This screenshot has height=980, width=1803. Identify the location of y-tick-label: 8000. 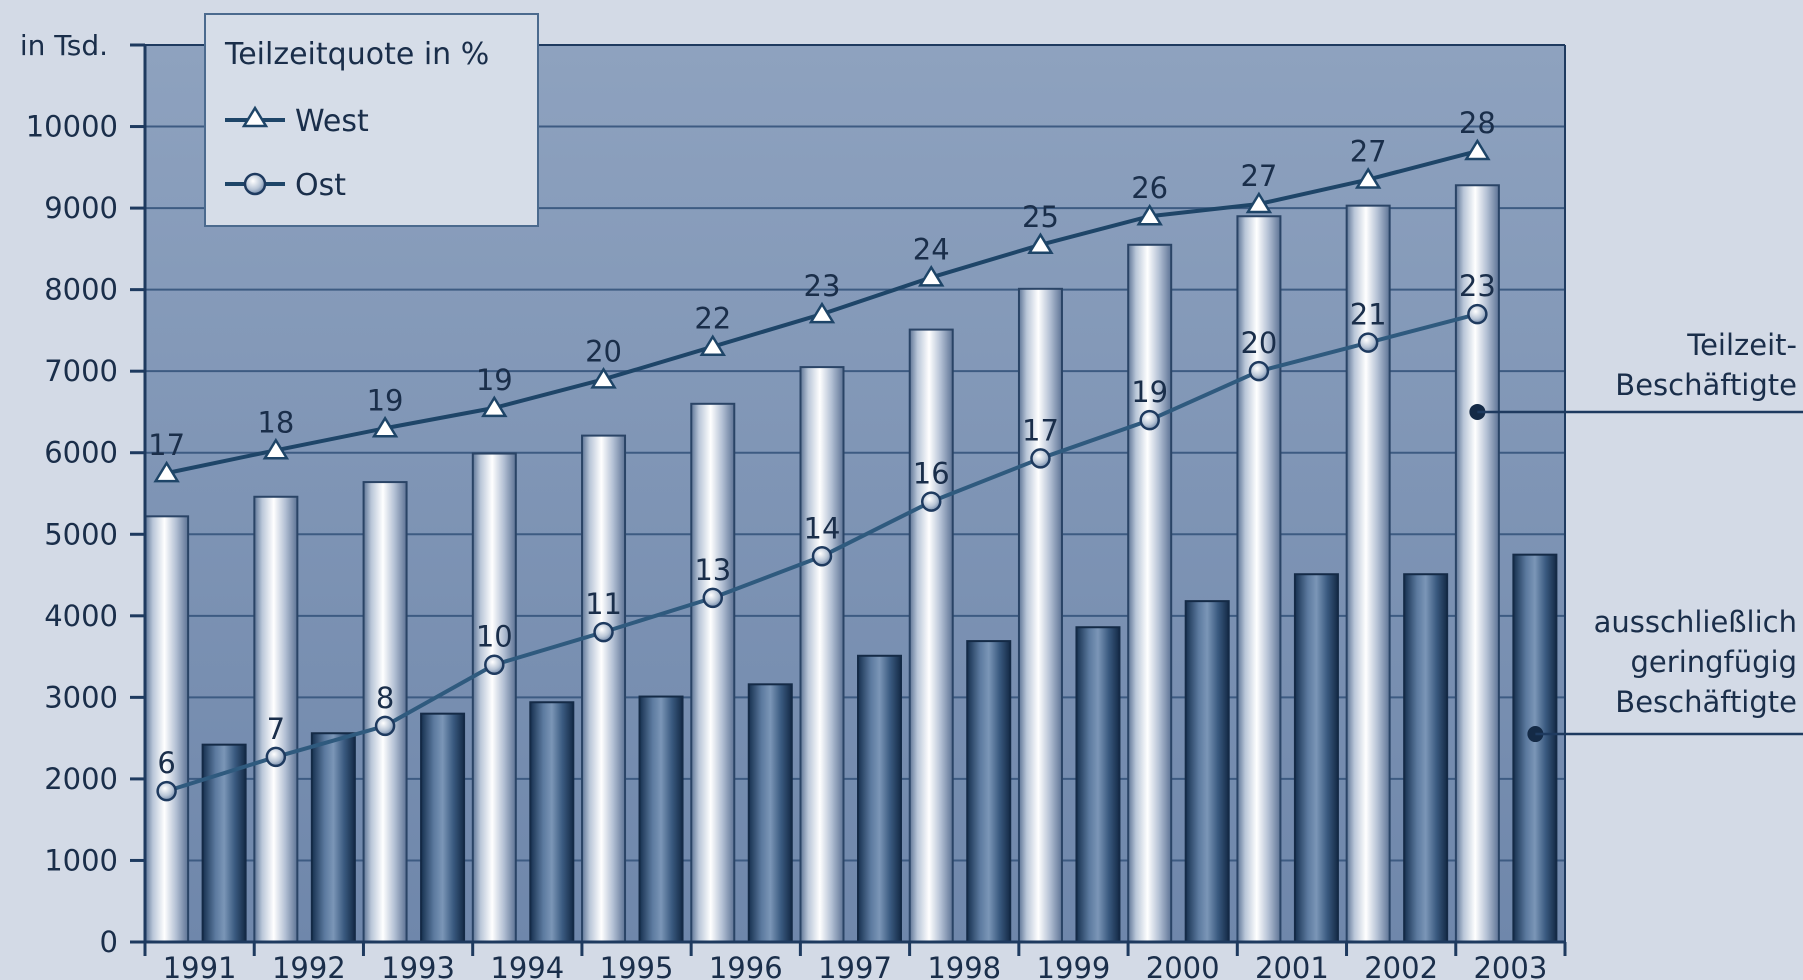
(81, 290).